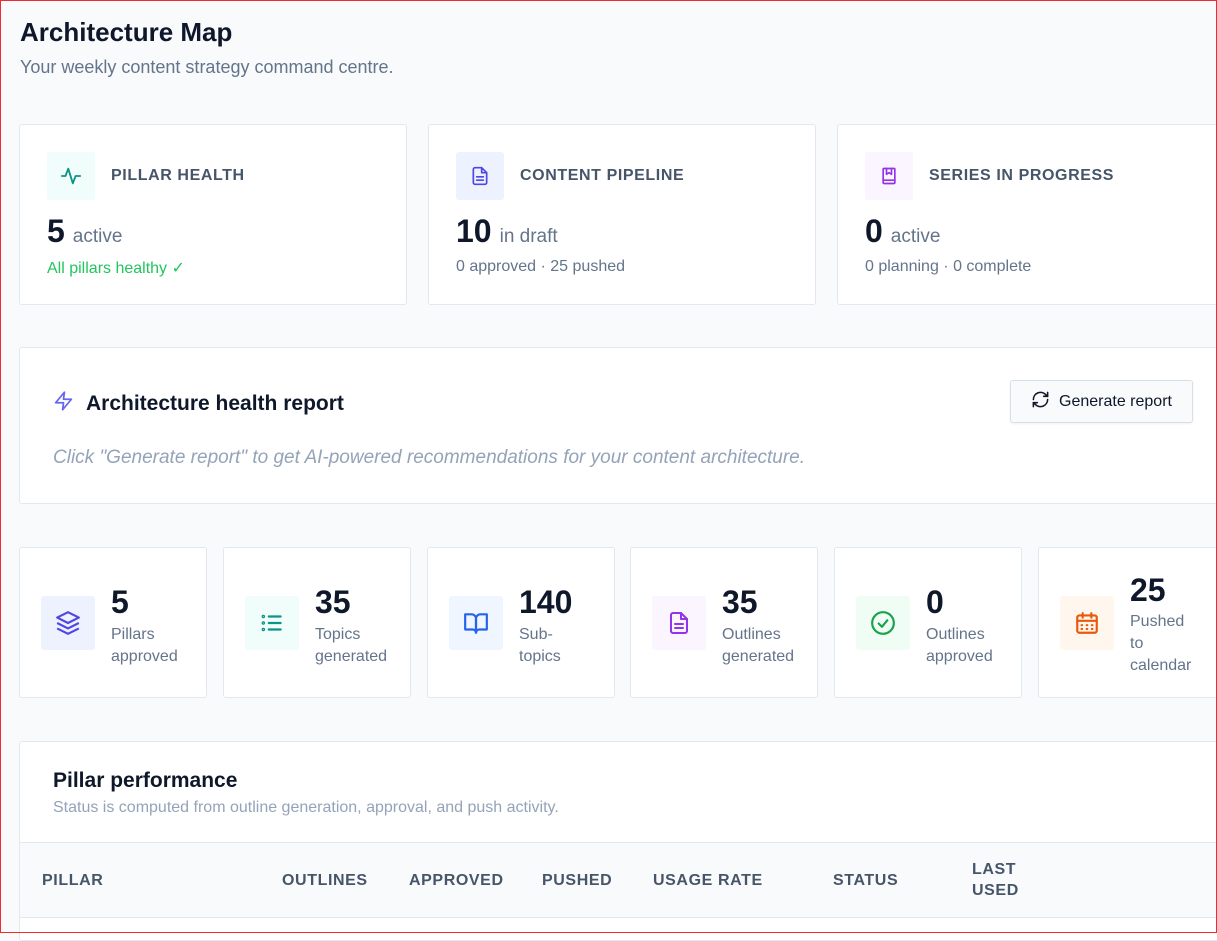 The height and width of the screenshot is (941, 1217). I want to click on metric-sub-topics: 140 Sub-topics, so click(521, 622).